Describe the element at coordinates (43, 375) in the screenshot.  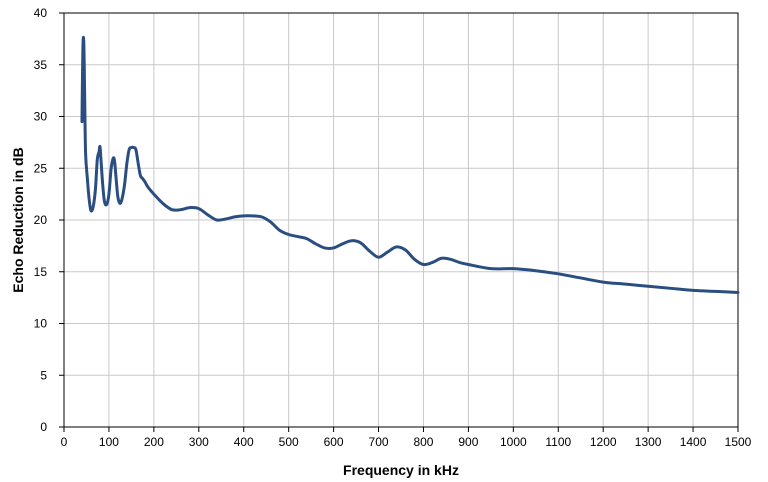
I see `y-tick-label: 5` at that location.